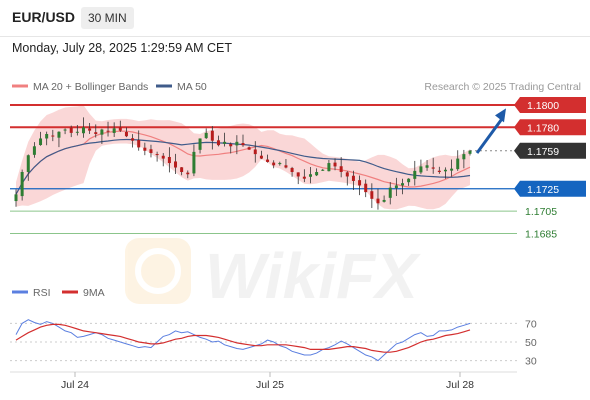 The width and height of the screenshot is (590, 400). I want to click on level-label-resistance: 1.1780, so click(543, 128).